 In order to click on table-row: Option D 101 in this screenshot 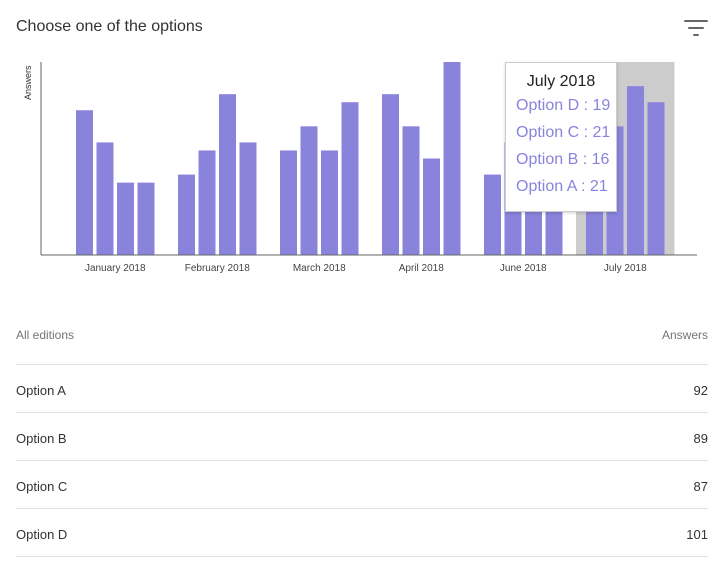, I will do `click(362, 533)`.